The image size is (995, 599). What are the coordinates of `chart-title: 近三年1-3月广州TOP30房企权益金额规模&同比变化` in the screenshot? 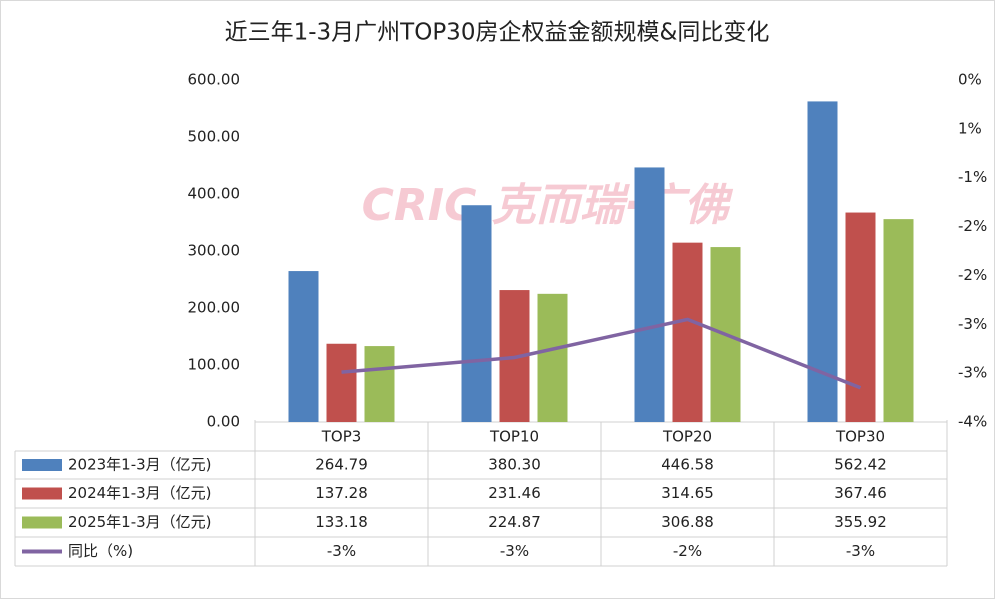 It's located at (497, 33).